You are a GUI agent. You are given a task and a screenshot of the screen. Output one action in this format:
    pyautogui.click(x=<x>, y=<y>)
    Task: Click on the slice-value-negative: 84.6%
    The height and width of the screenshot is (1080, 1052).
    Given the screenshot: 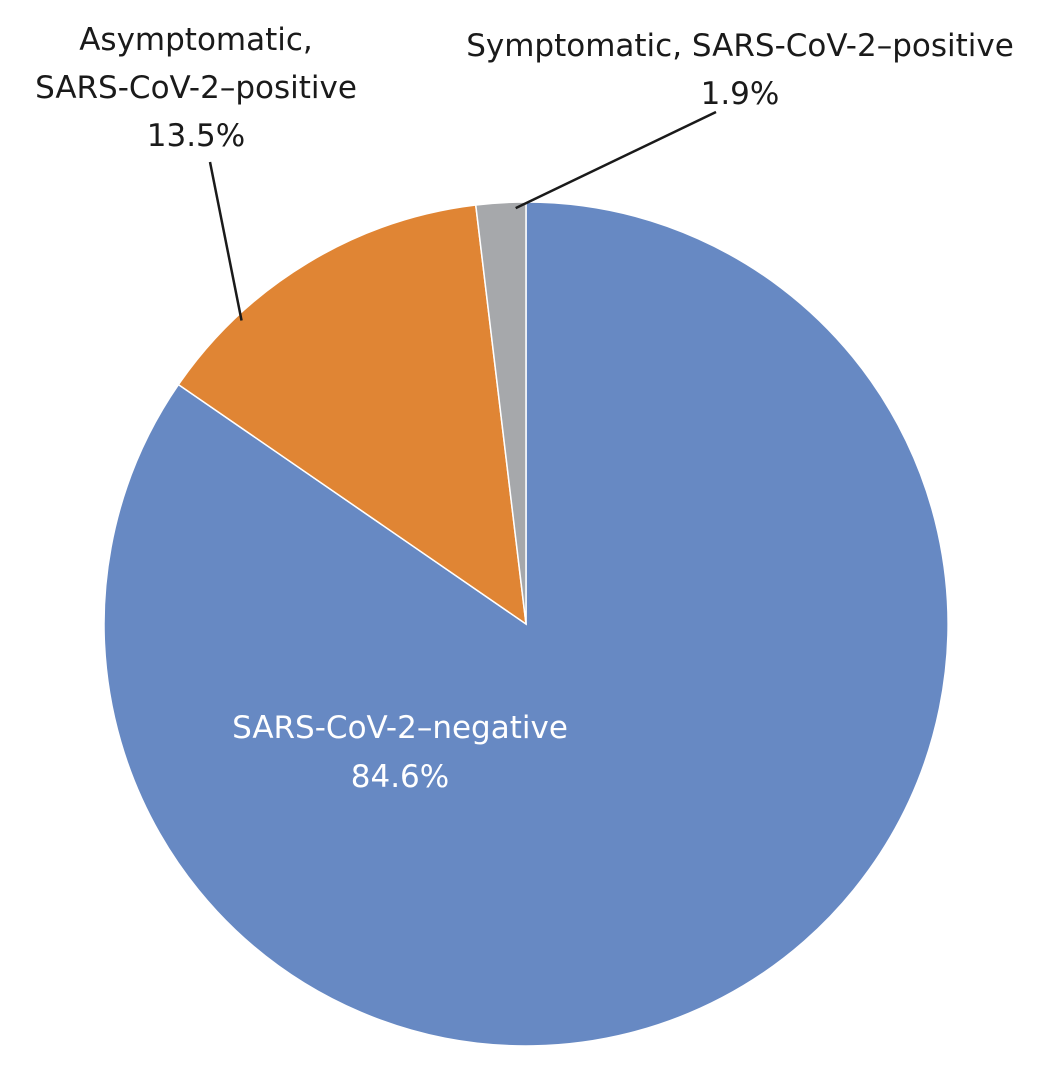 What is the action you would take?
    pyautogui.click(x=400, y=777)
    